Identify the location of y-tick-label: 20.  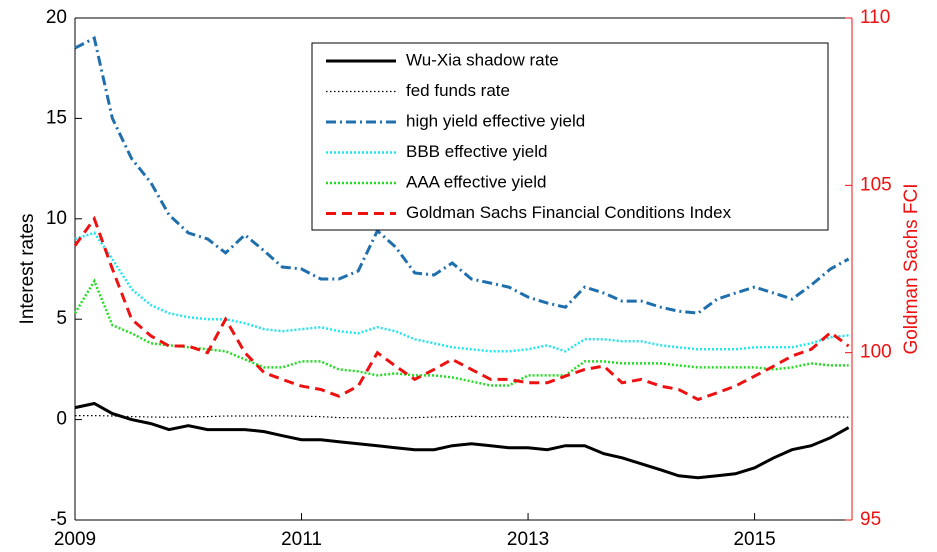
(56, 17).